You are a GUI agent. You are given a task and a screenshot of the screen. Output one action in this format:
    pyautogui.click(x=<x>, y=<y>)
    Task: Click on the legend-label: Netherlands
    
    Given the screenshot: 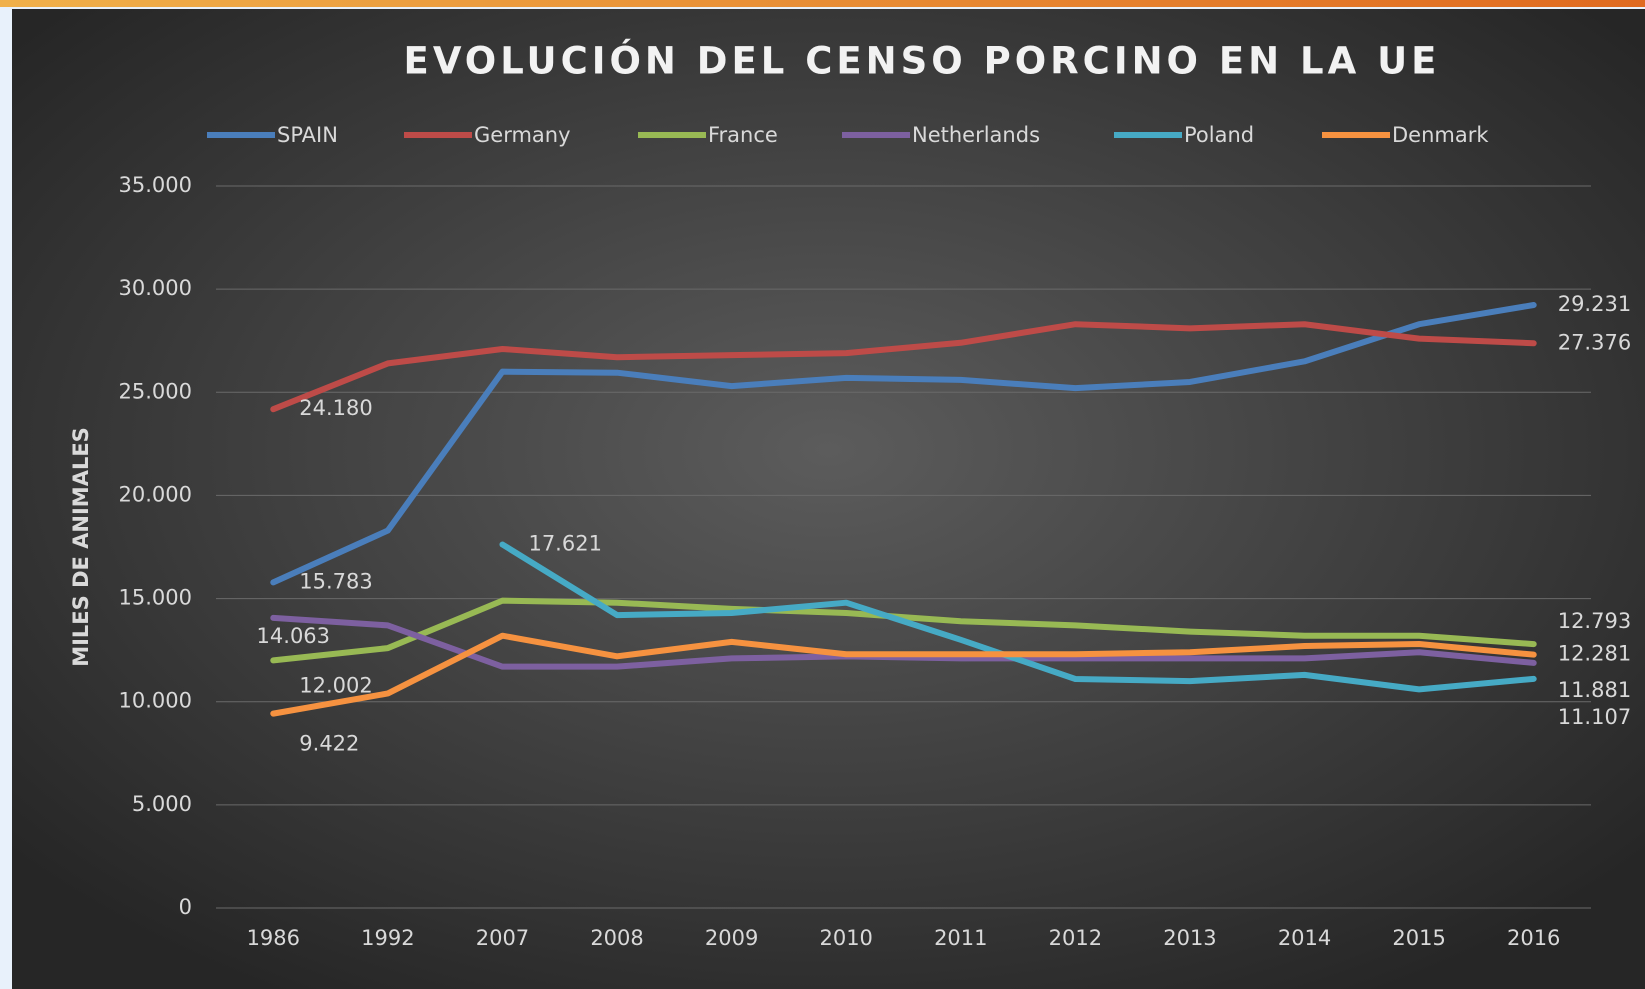 What is the action you would take?
    pyautogui.click(x=976, y=135)
    